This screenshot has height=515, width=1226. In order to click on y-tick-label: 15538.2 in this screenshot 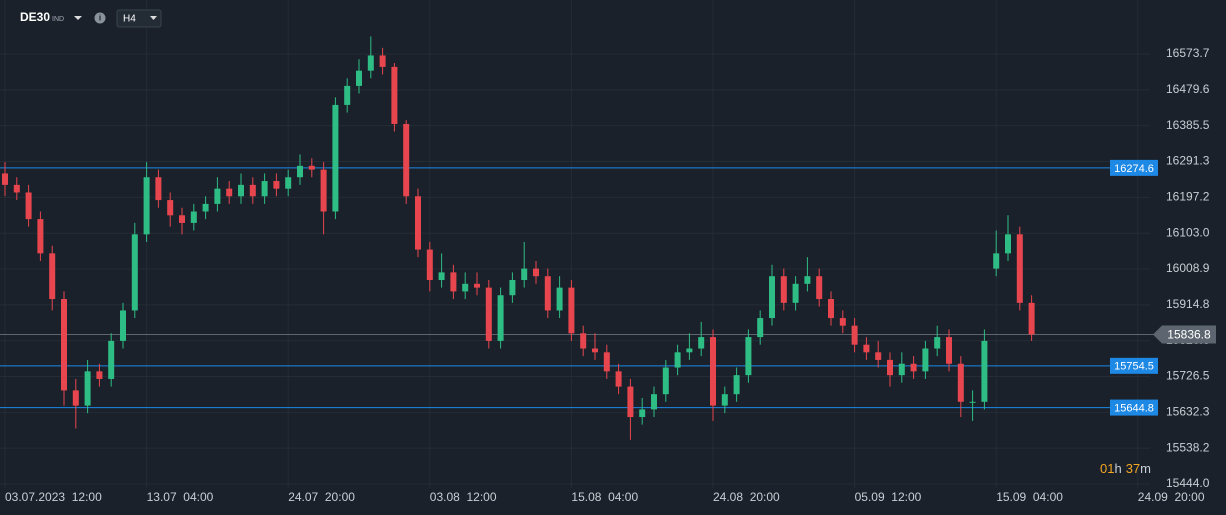, I will do `click(1188, 447)`.